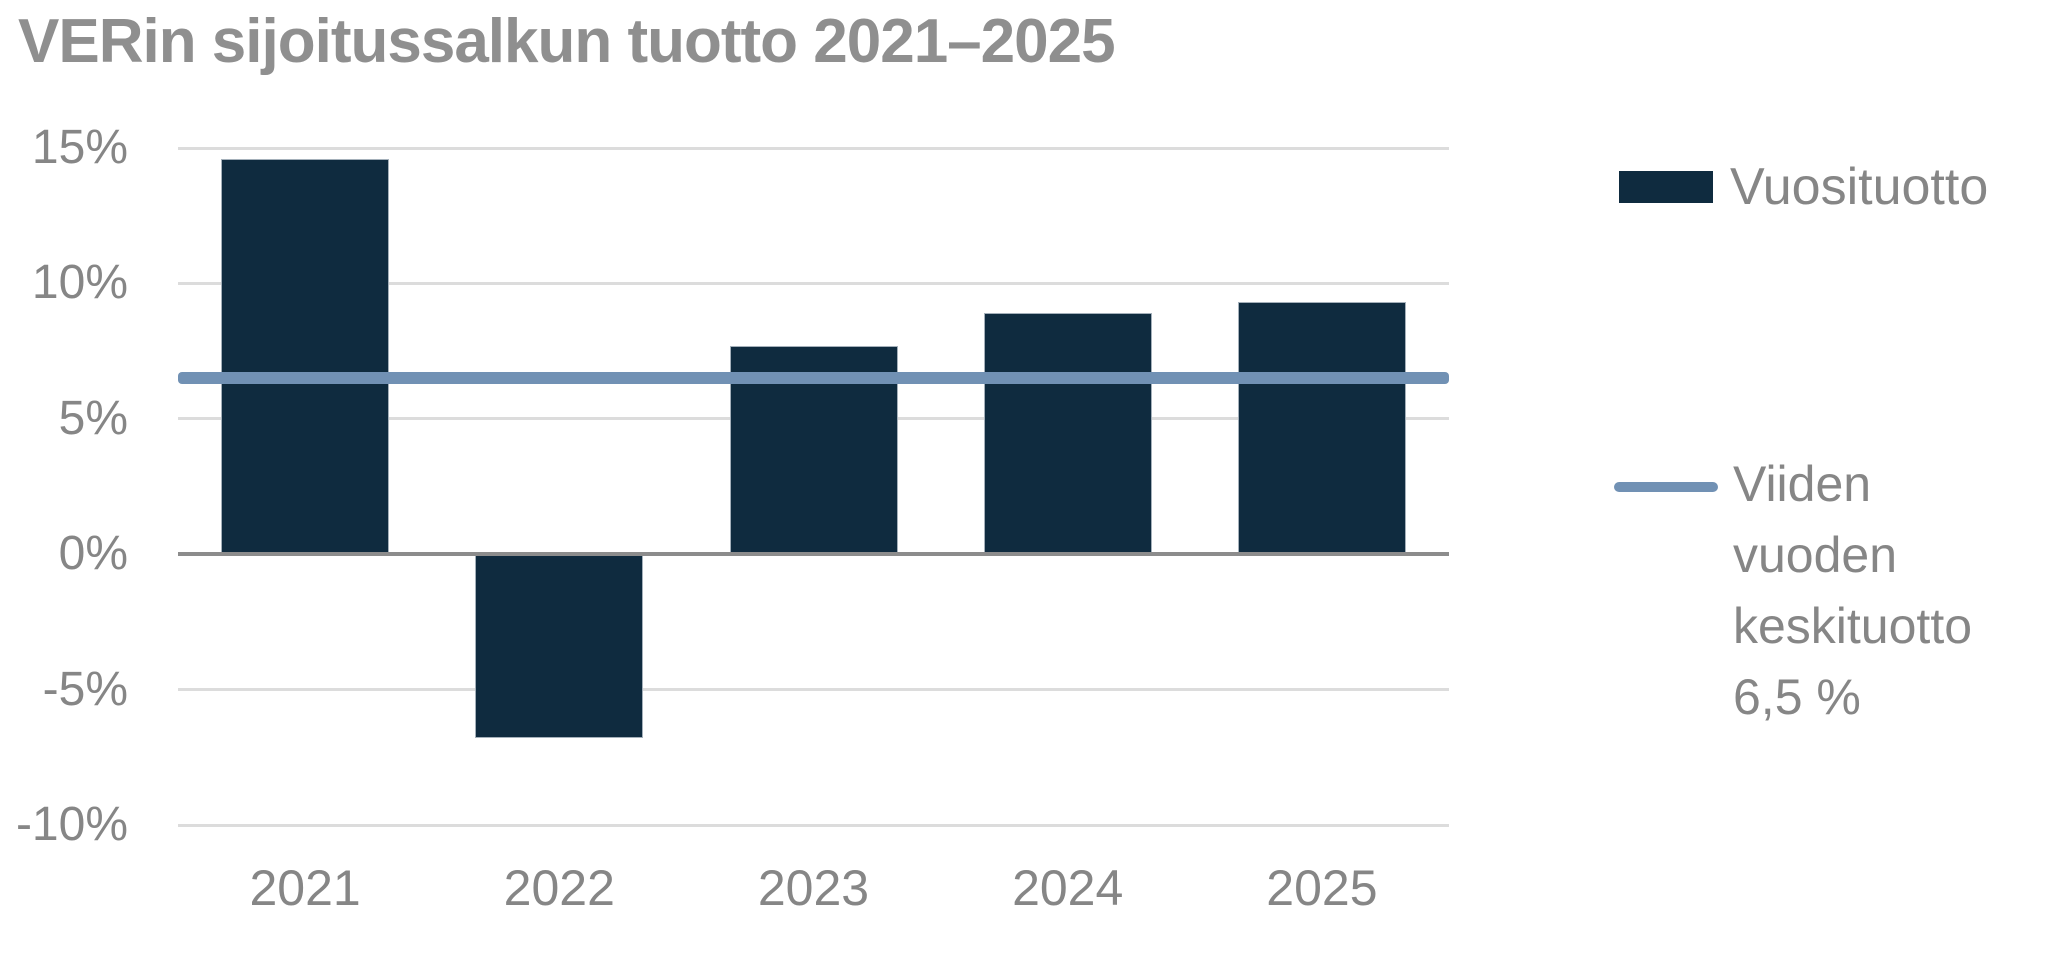  What do you see at coordinates (1859, 187) in the screenshot?
I see `bar-series-label: Vuosituotto` at bounding box center [1859, 187].